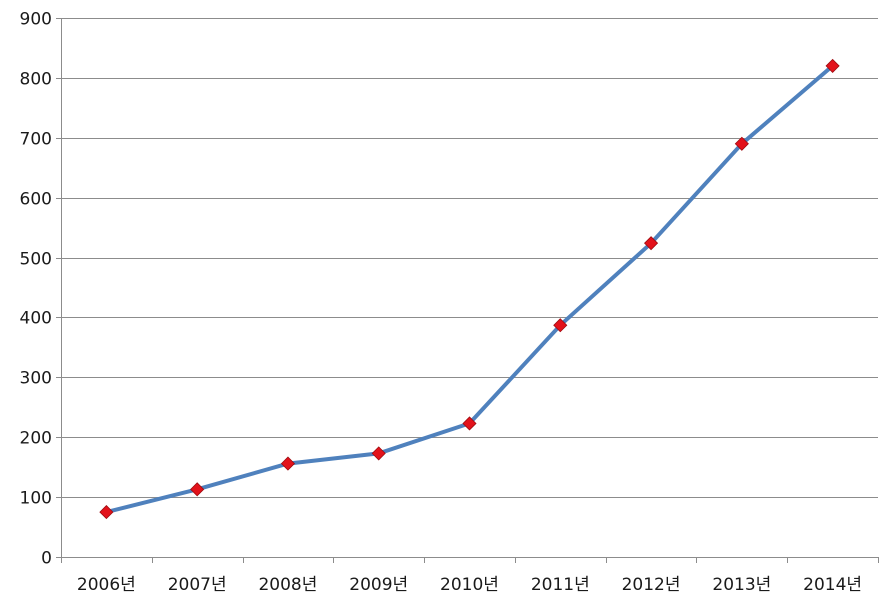  Describe the element at coordinates (651, 585) in the screenshot. I see `x-tick-label: 2012년` at that location.